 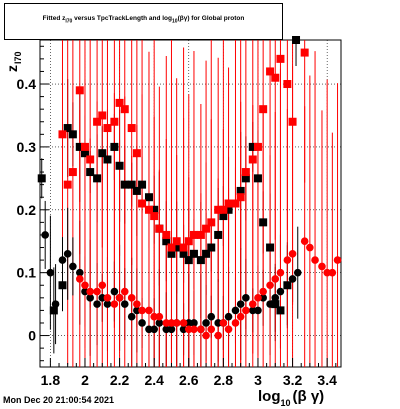 What do you see at coordinates (154, 380) in the screenshot?
I see `x-tick-label: 2.4` at bounding box center [154, 380].